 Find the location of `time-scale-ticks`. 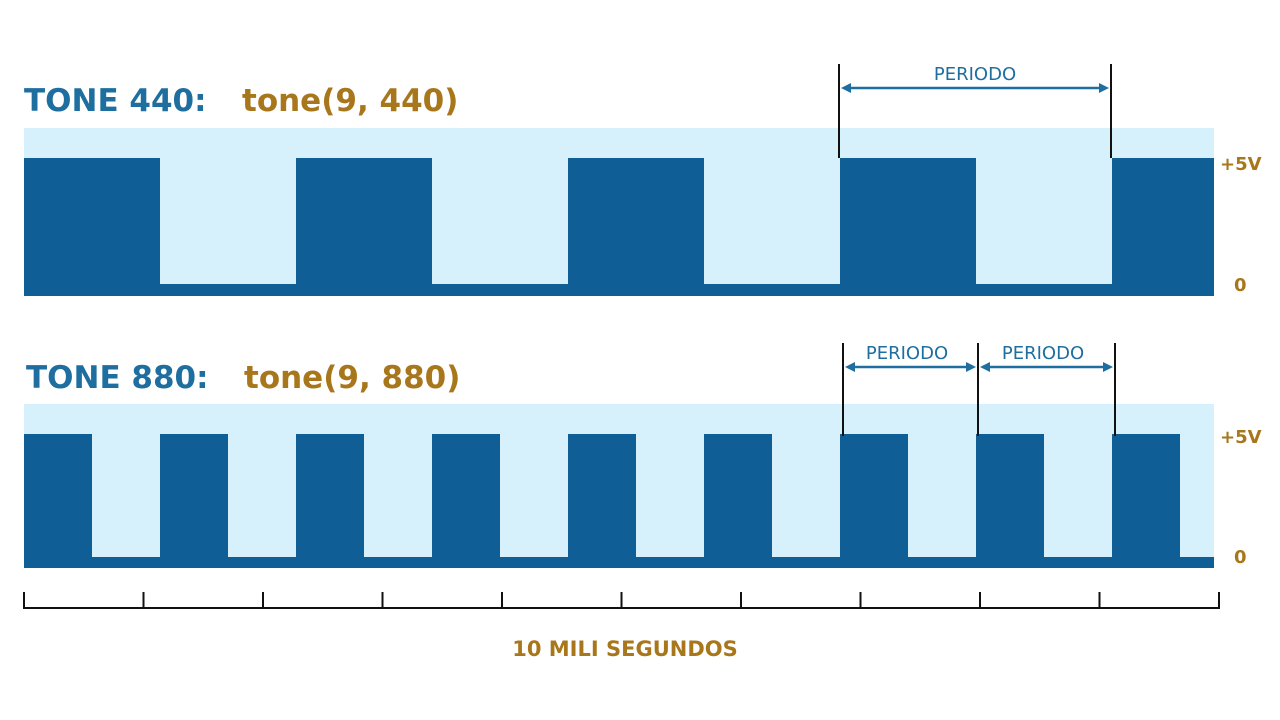

time-scale-ticks is located at coordinates (621, 600).